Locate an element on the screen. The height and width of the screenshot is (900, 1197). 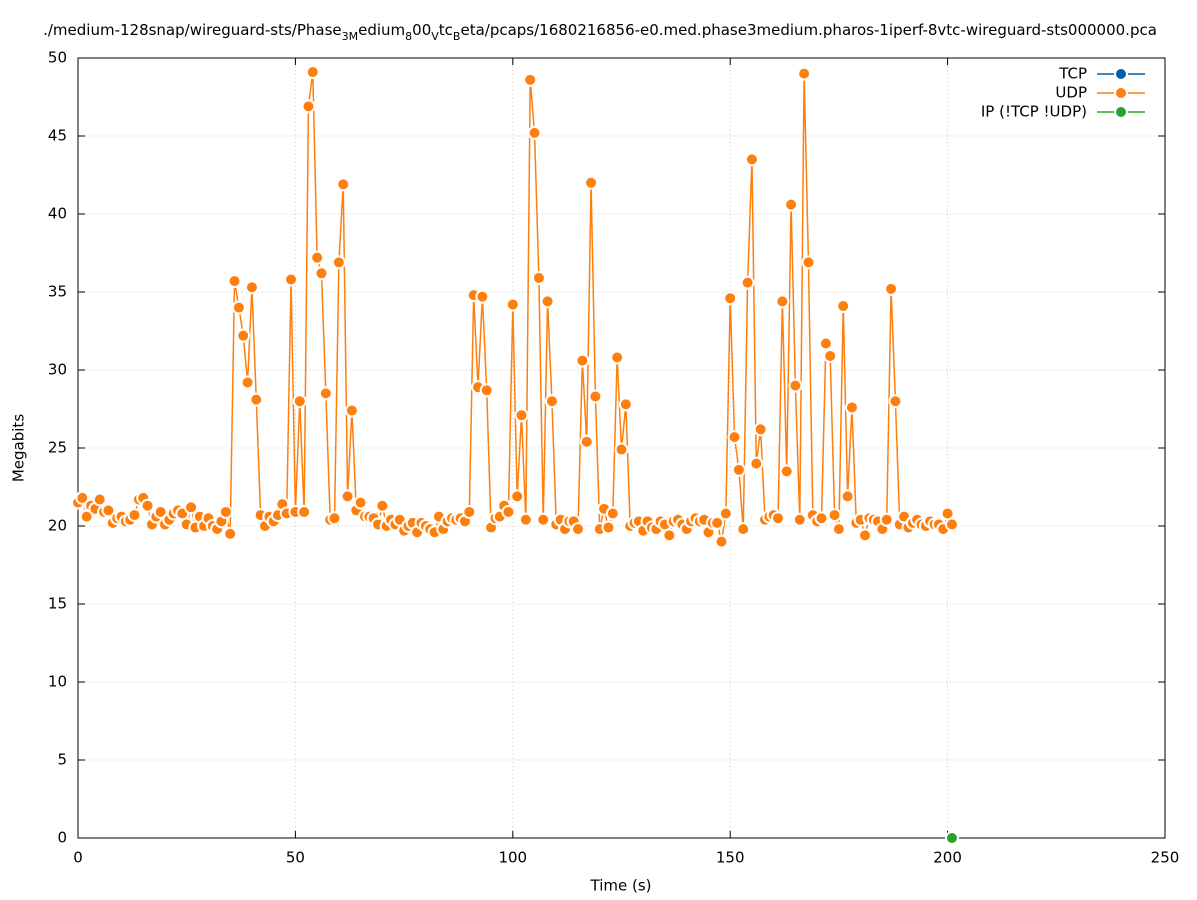
title-part: edium is located at coordinates (381, 30).